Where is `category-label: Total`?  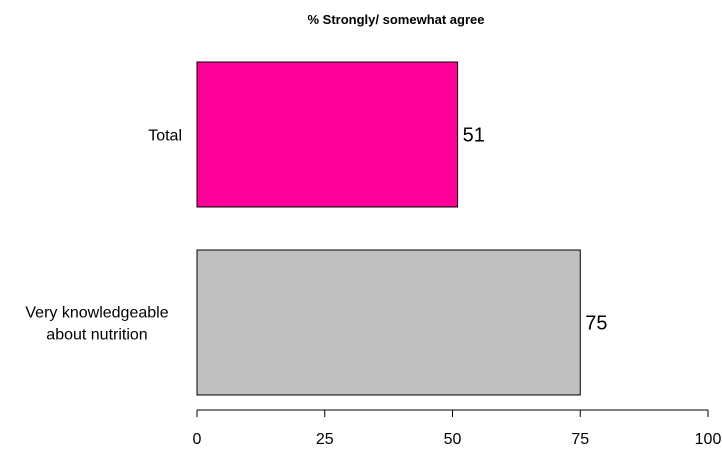 category-label: Total is located at coordinates (165, 136).